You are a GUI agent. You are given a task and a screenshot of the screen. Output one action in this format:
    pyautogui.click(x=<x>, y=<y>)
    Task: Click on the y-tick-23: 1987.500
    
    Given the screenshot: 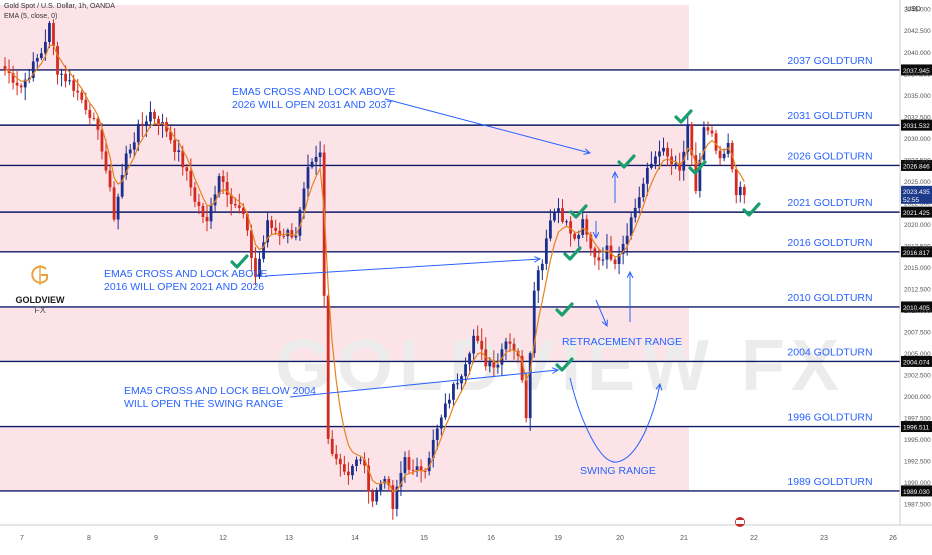 What is the action you would take?
    pyautogui.click(x=917, y=505)
    